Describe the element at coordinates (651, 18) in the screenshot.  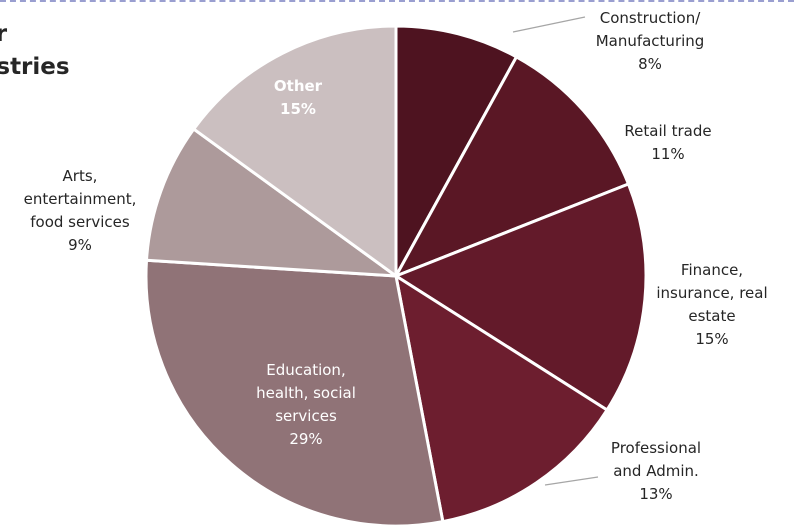
I see `slice-category-label: Construction/` at that location.